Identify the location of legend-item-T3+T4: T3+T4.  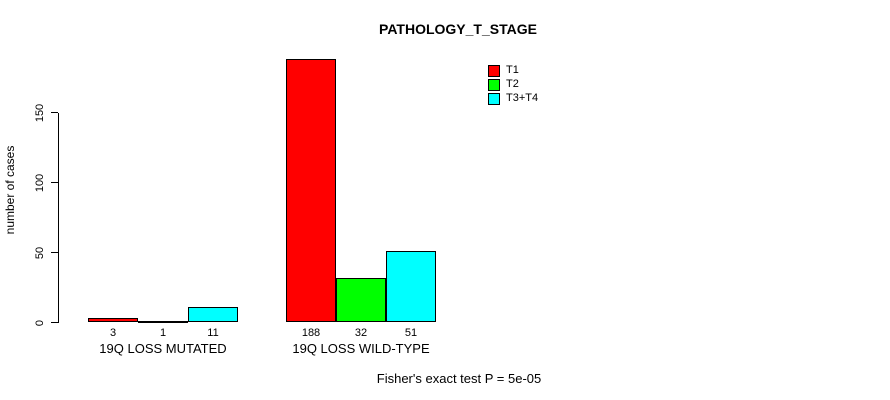
(513, 98).